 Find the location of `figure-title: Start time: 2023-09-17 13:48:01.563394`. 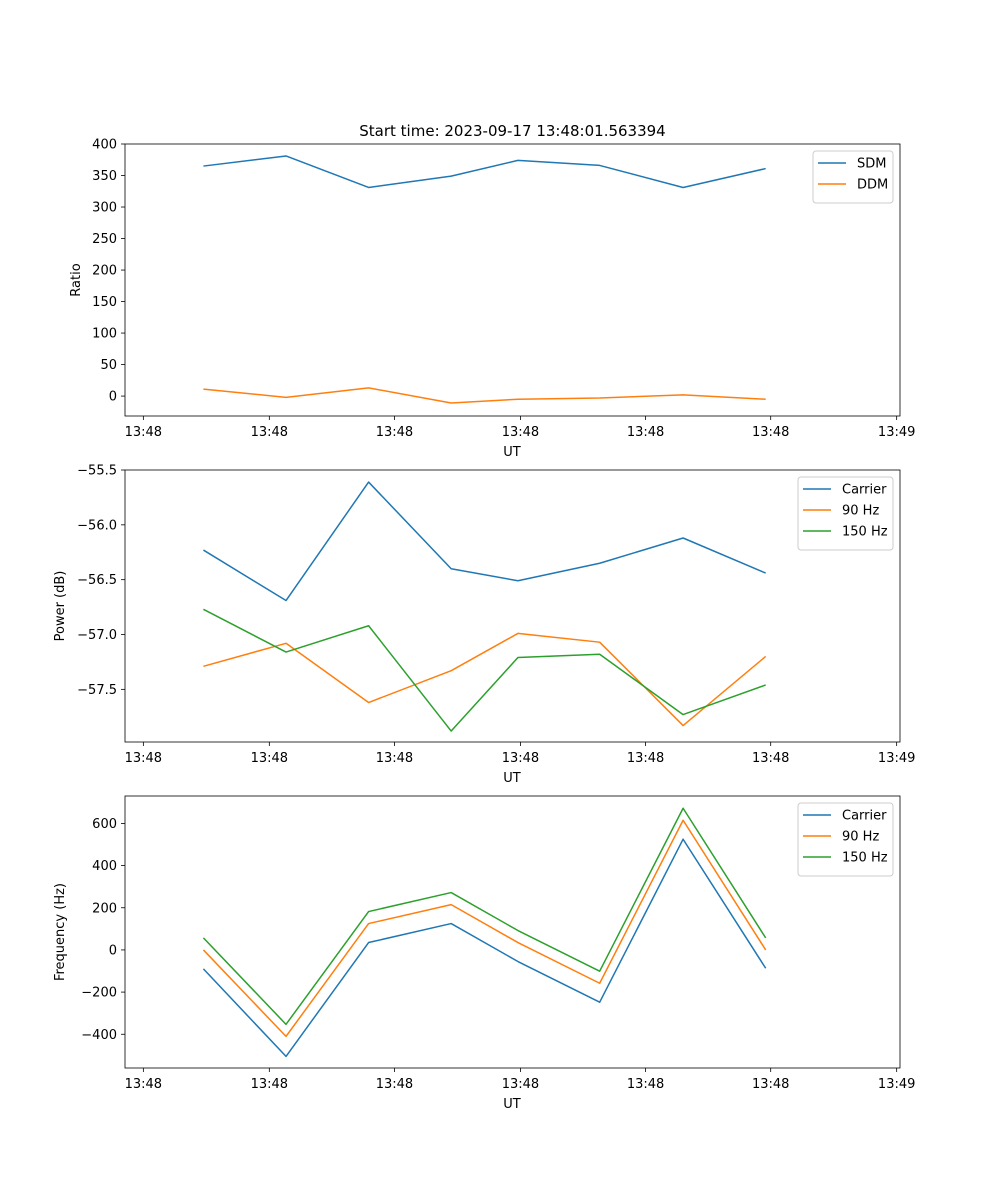

figure-title: Start time: 2023-09-17 13:48:01.563394 is located at coordinates (512, 131).